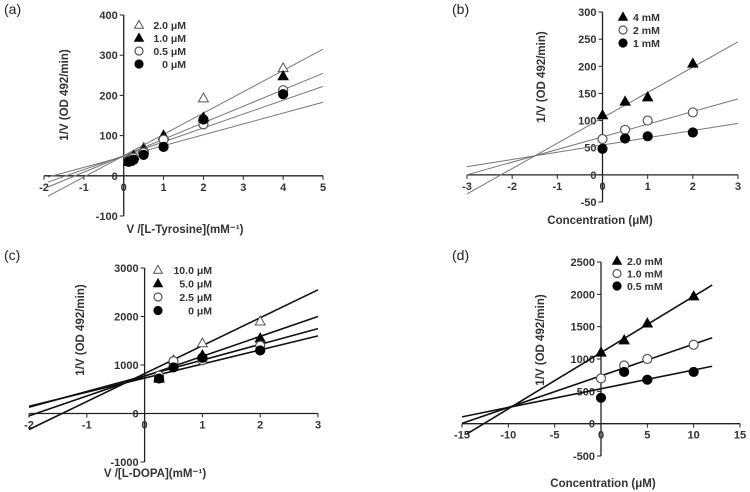  Describe the element at coordinates (12, 9) in the screenshot. I see `panel-label: (a)` at that location.